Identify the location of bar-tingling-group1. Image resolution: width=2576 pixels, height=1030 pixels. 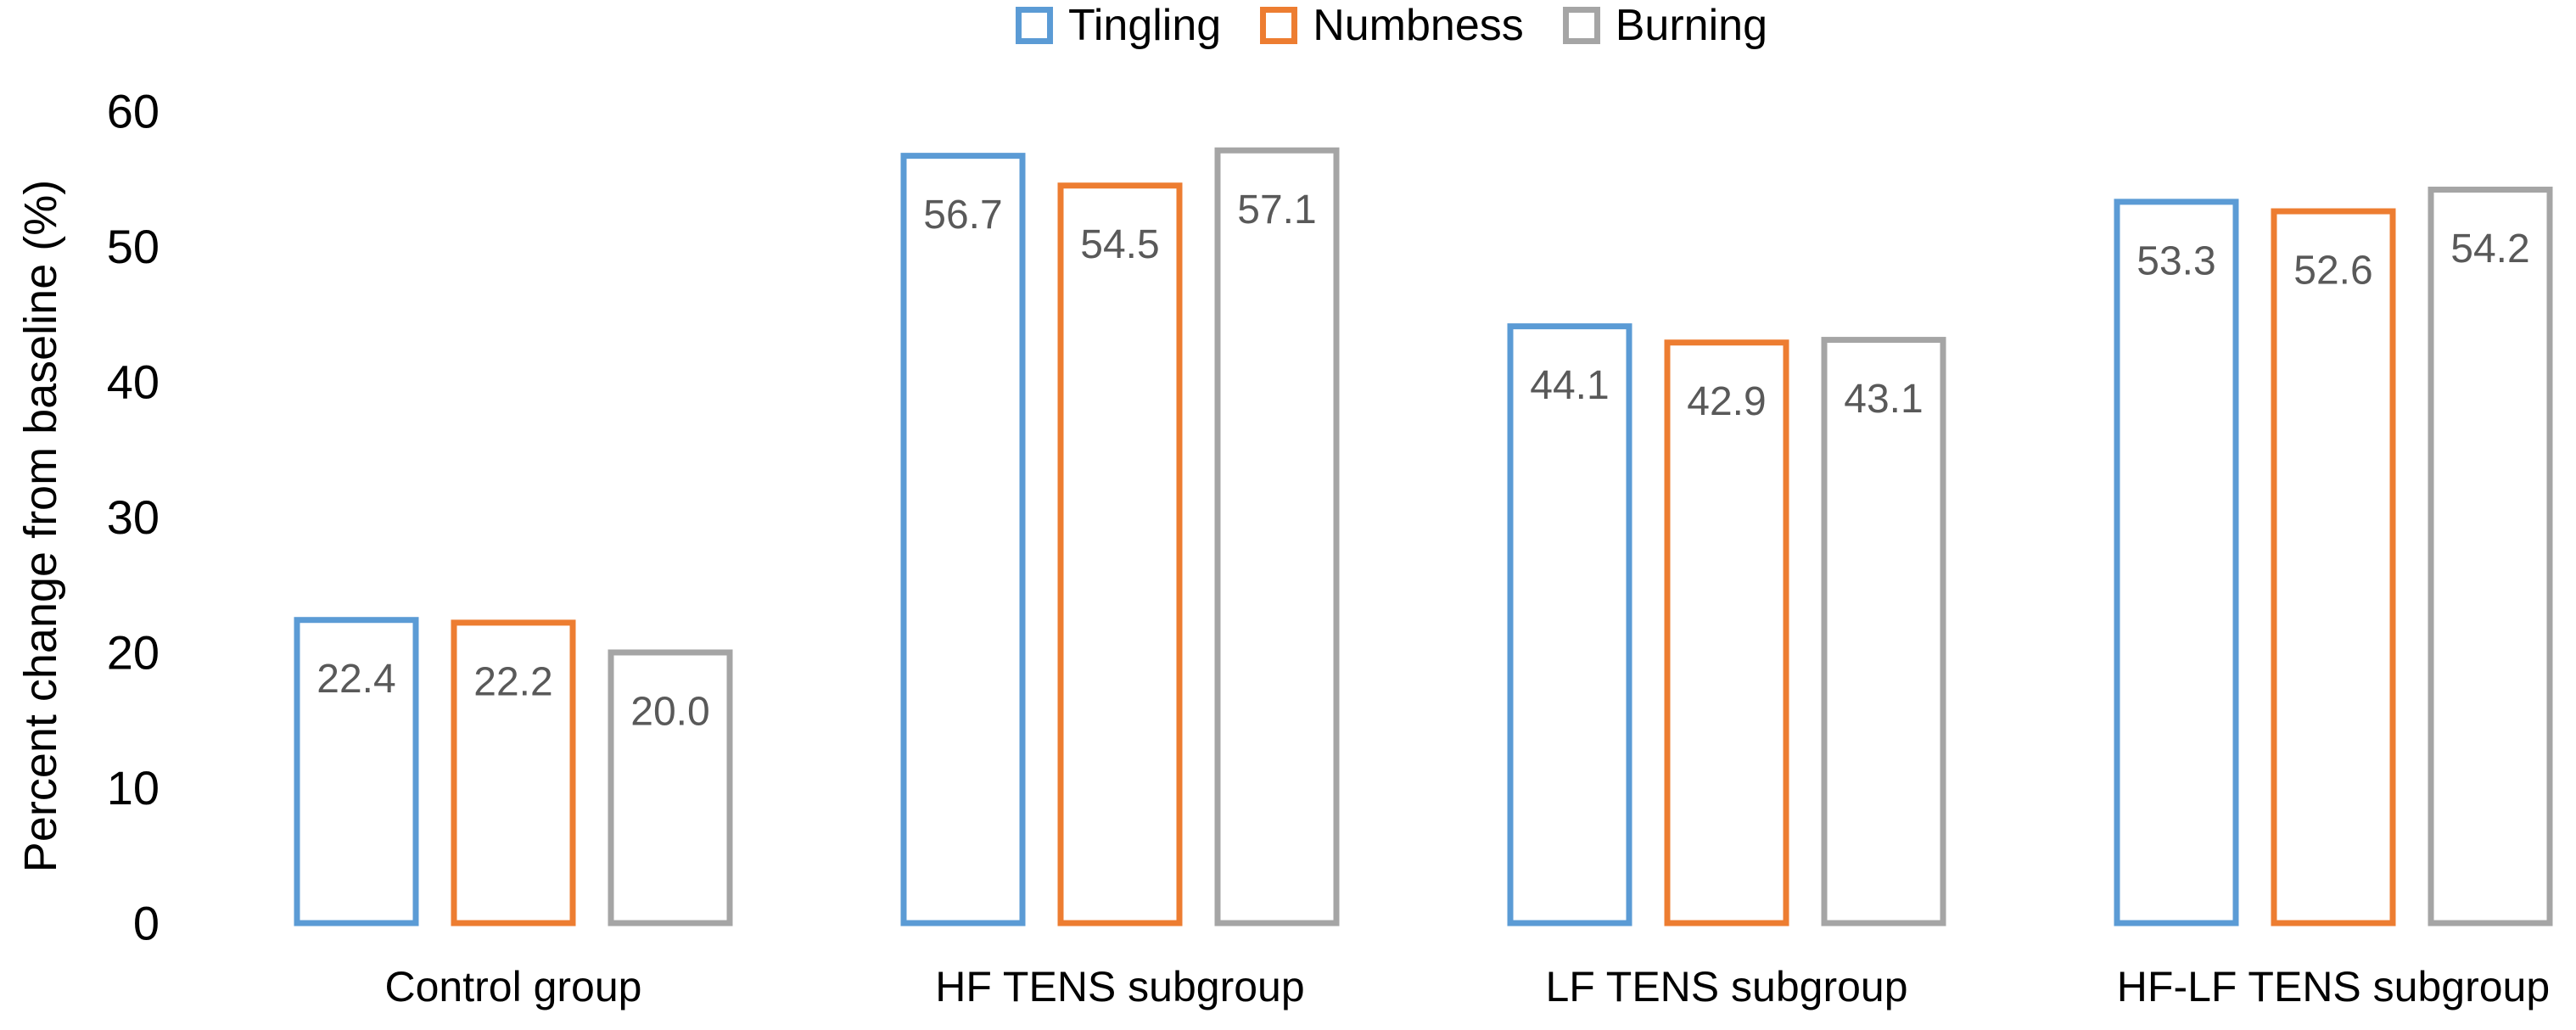
(356, 772).